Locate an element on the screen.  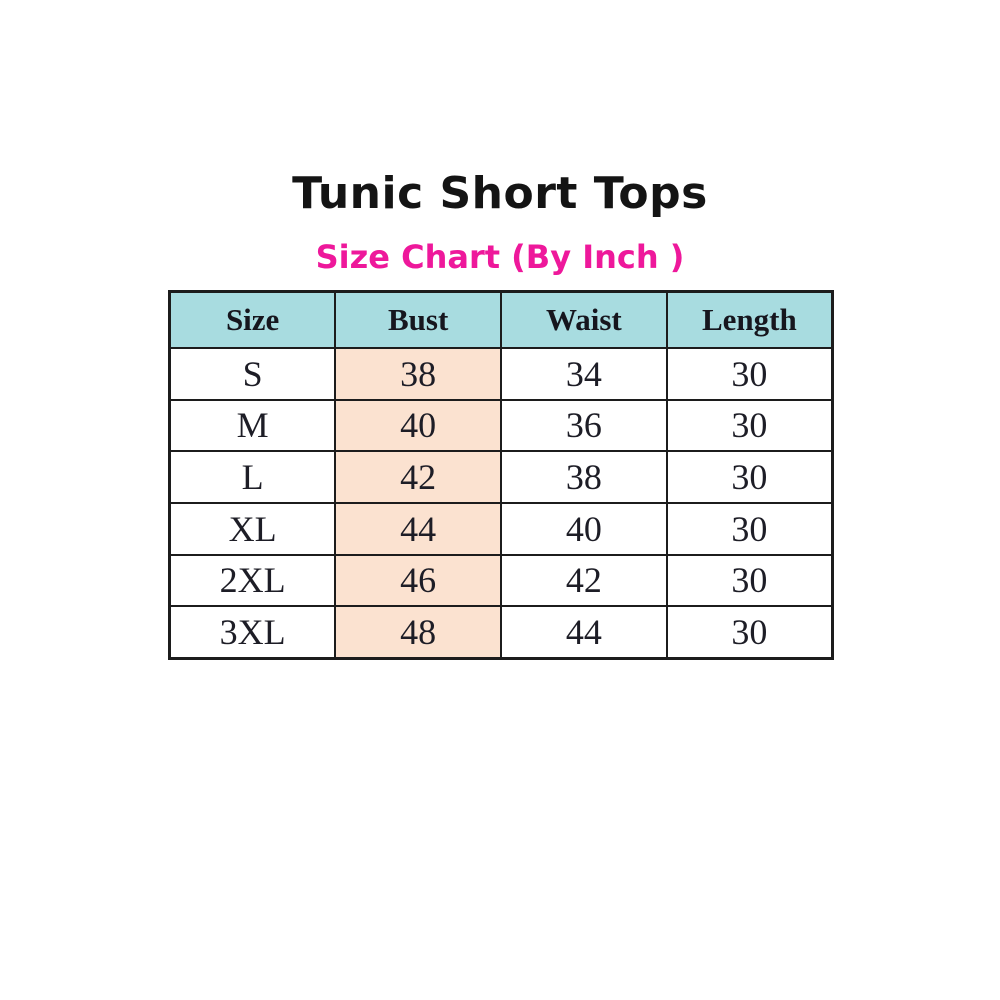
header-cell-length: Length is located at coordinates (749, 319).